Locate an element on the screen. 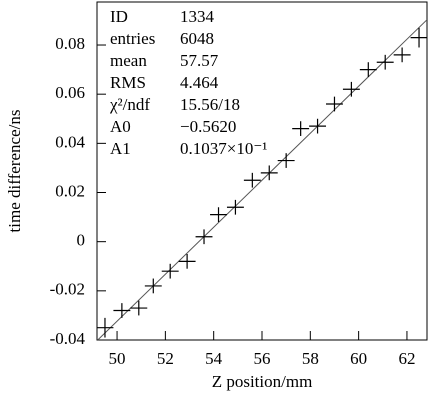 This screenshot has height=400, width=428. x-axis-label: Z position/mm is located at coordinates (262, 381).